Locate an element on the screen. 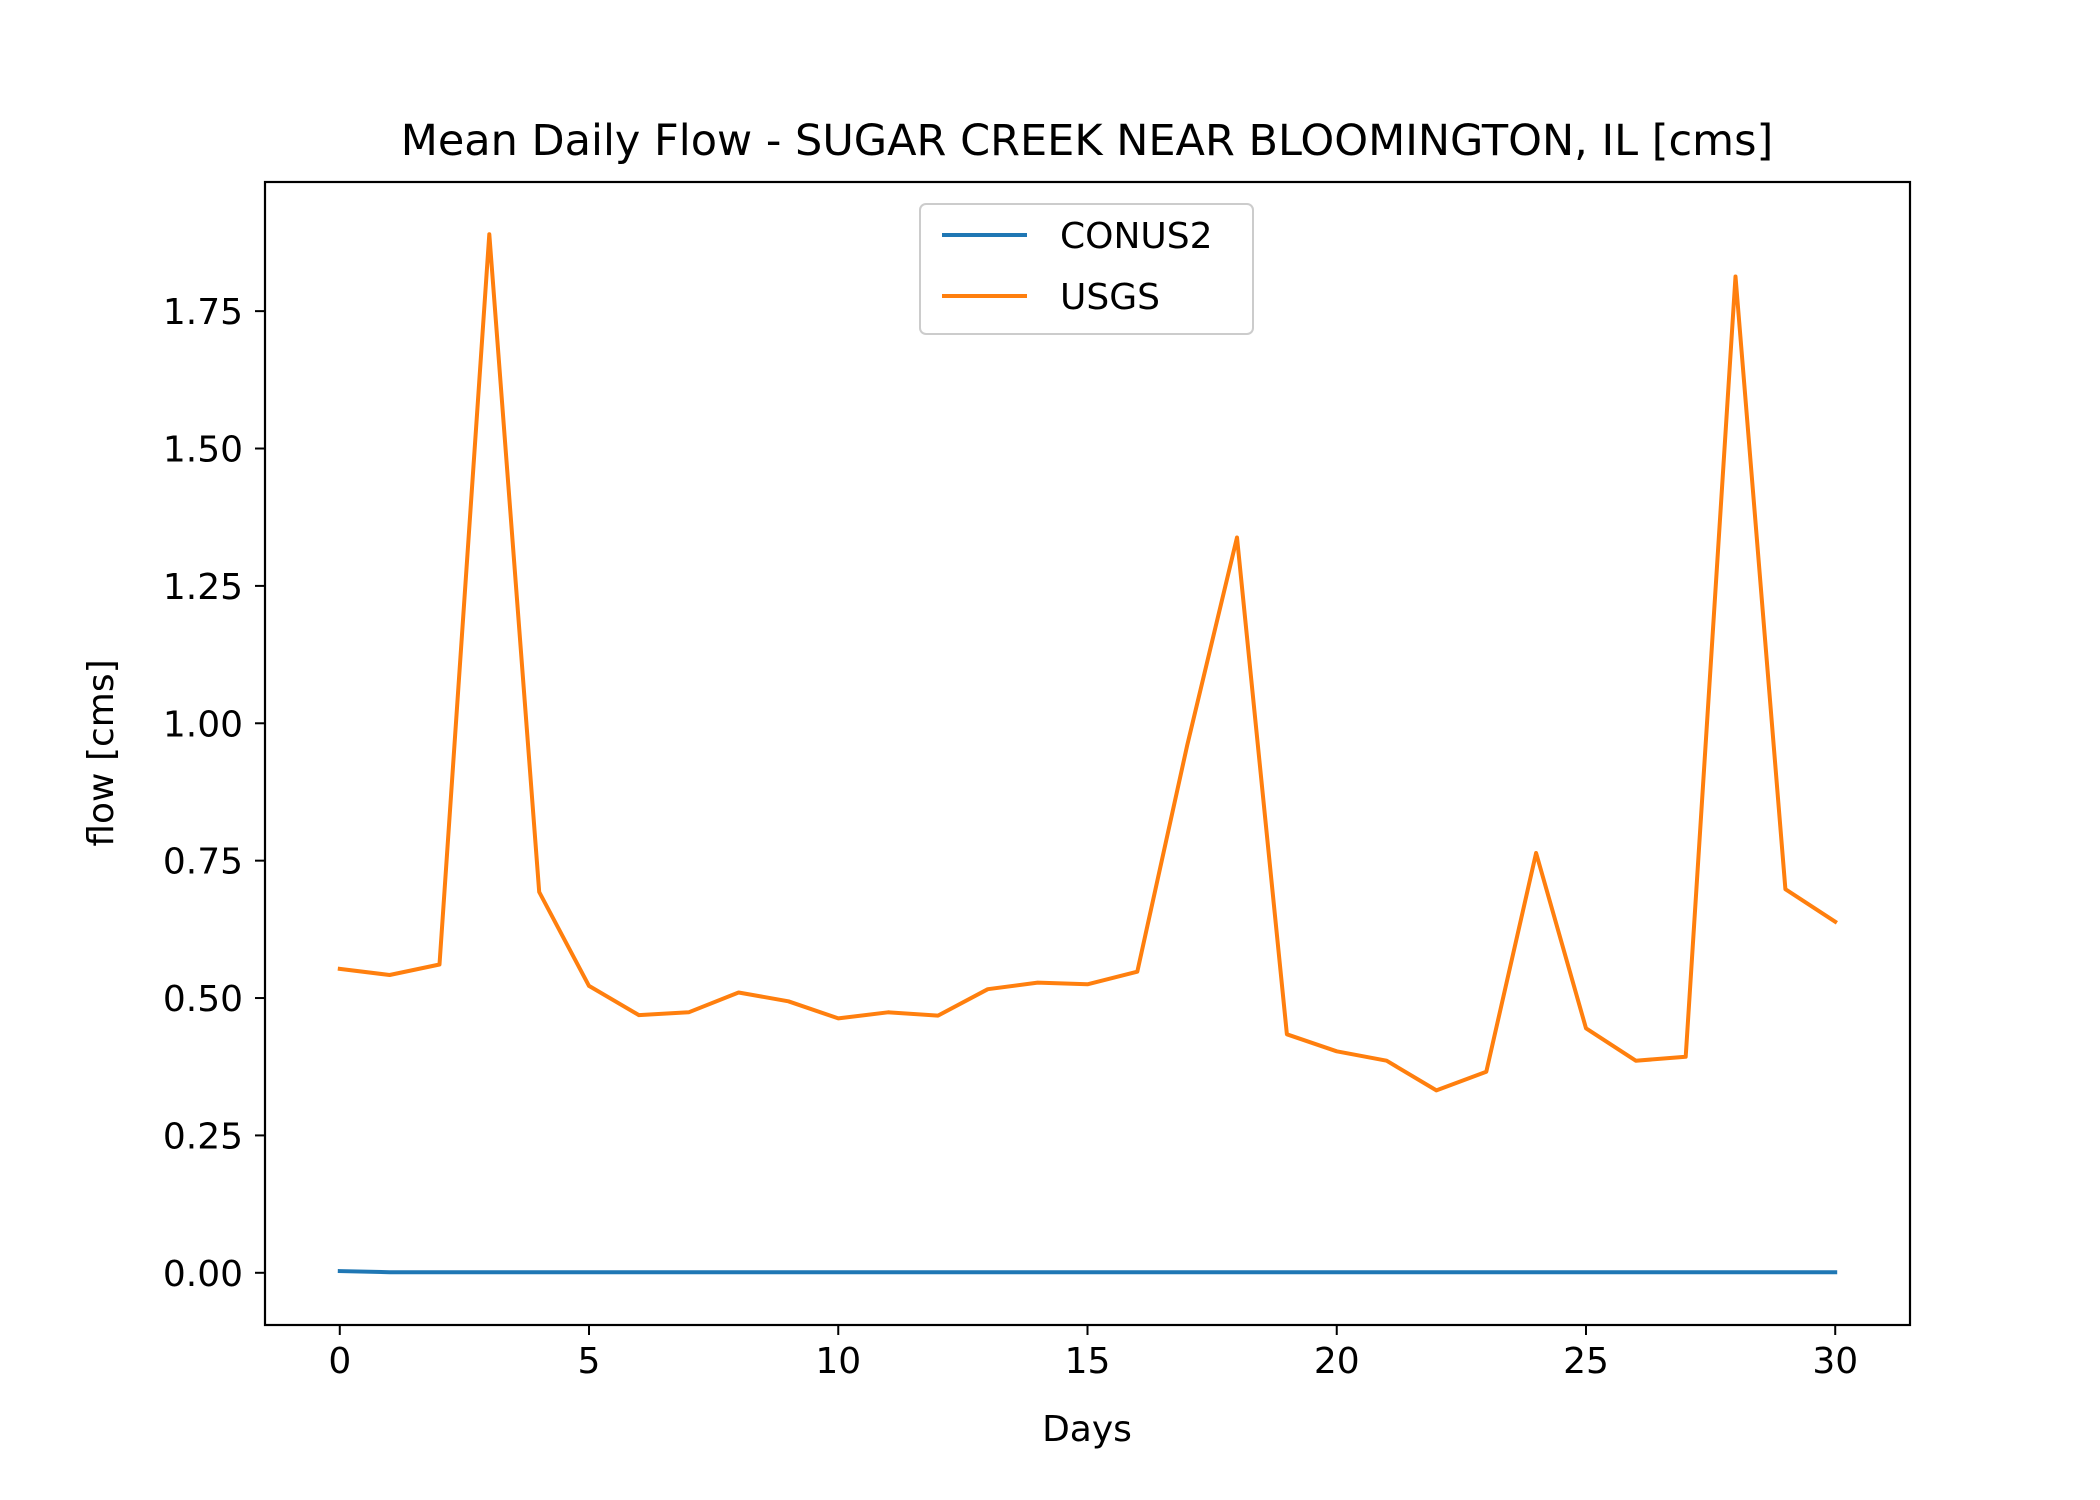  x-tick-label: 20 is located at coordinates (1337, 1361).